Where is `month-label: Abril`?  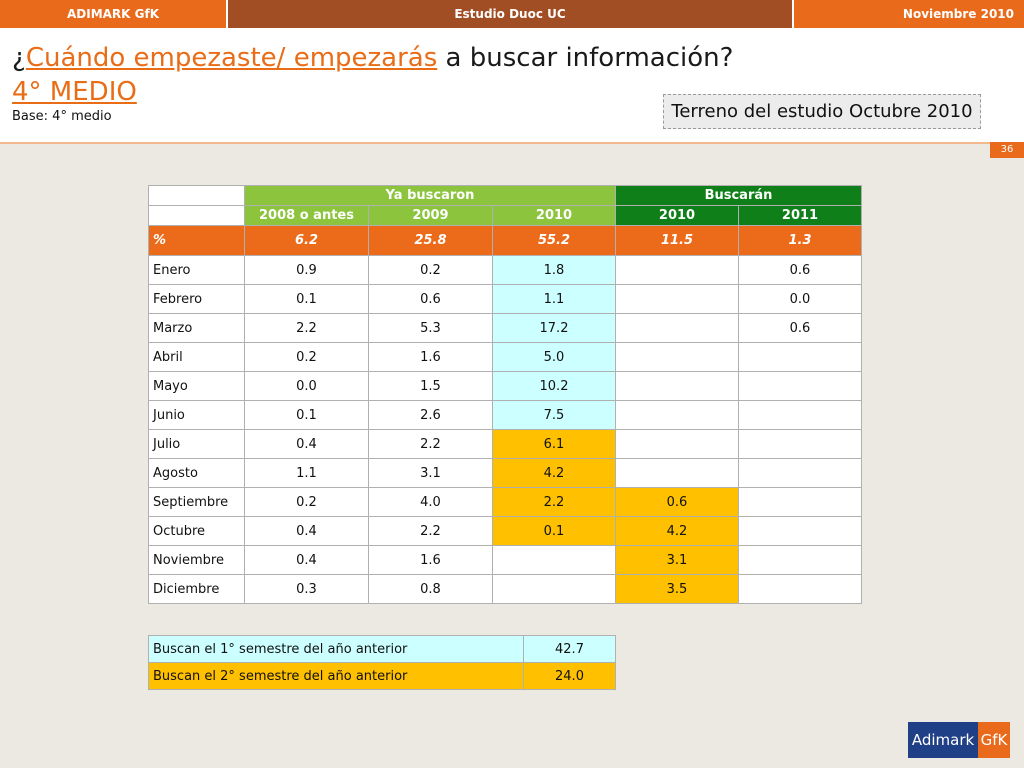
month-label: Abril is located at coordinates (196, 357).